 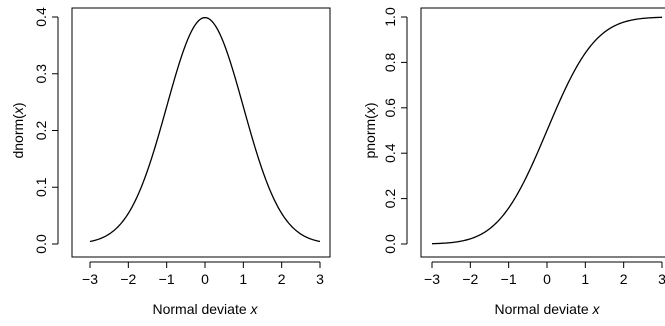 I want to click on y-tick-label: 0.8, so click(x=390, y=62).